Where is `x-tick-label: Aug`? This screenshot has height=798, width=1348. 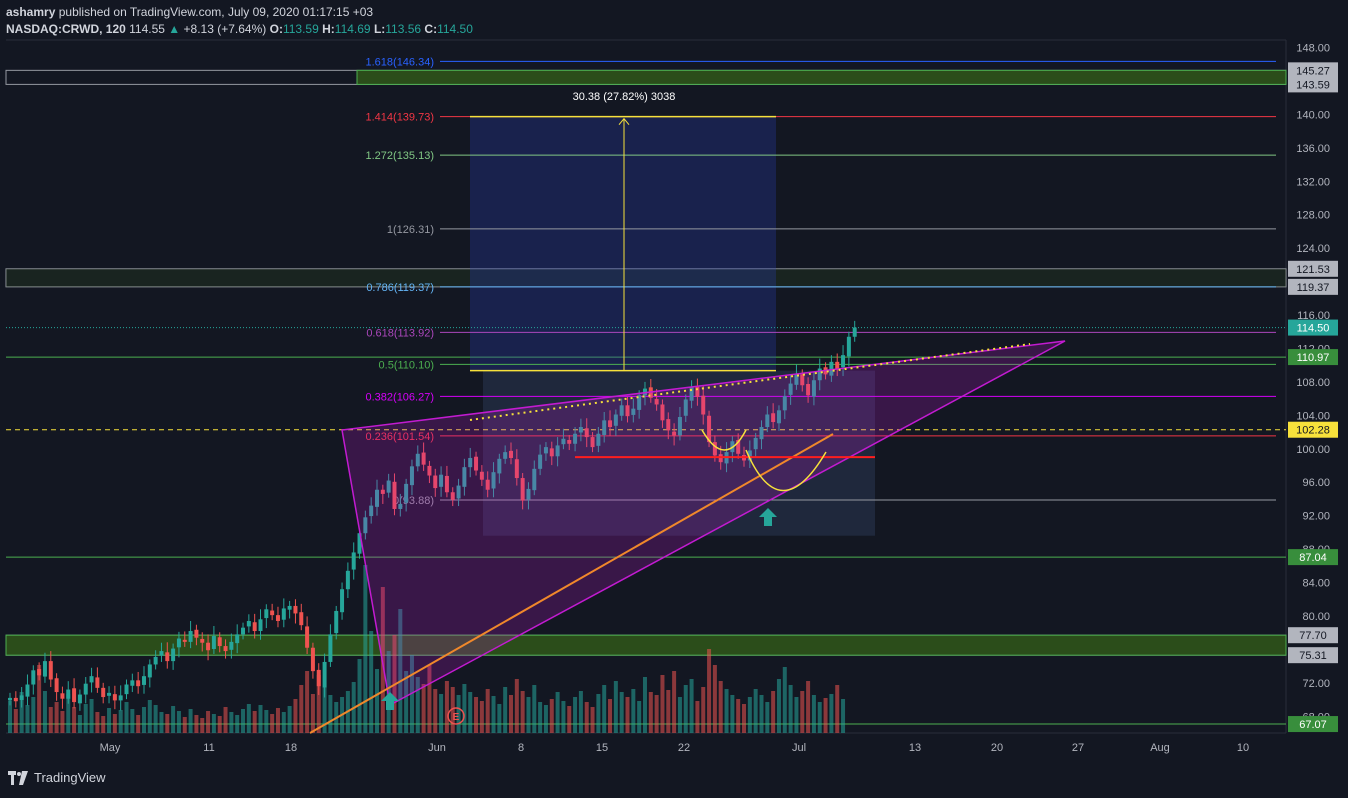
x-tick-label: Aug is located at coordinates (1160, 748).